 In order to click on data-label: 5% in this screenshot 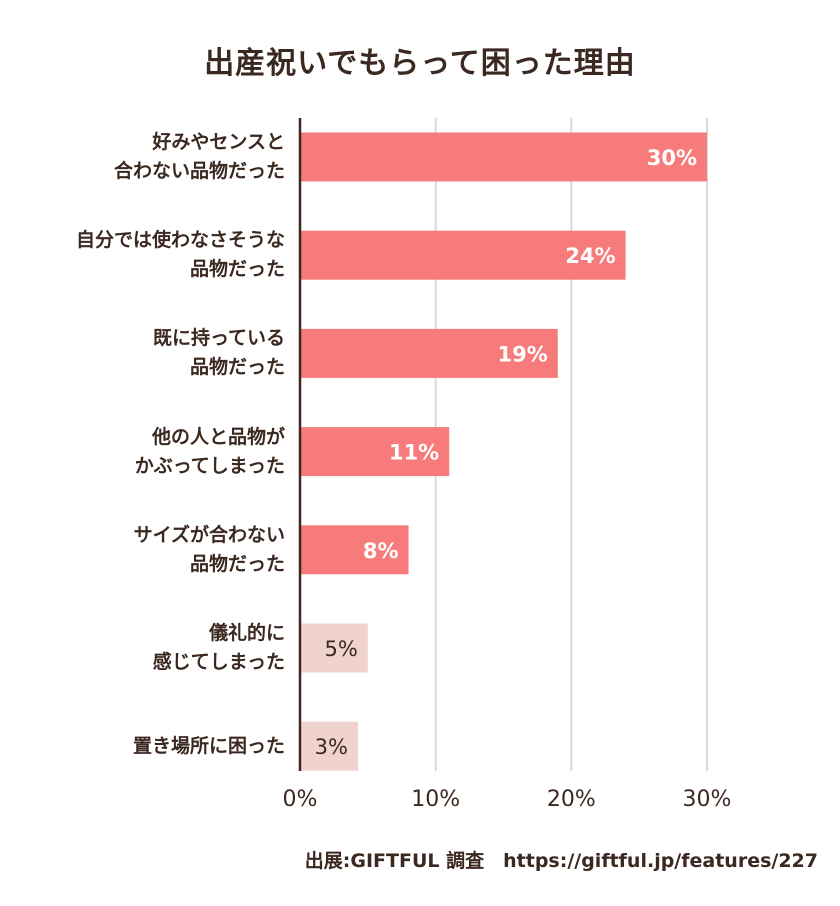, I will do `click(341, 649)`.